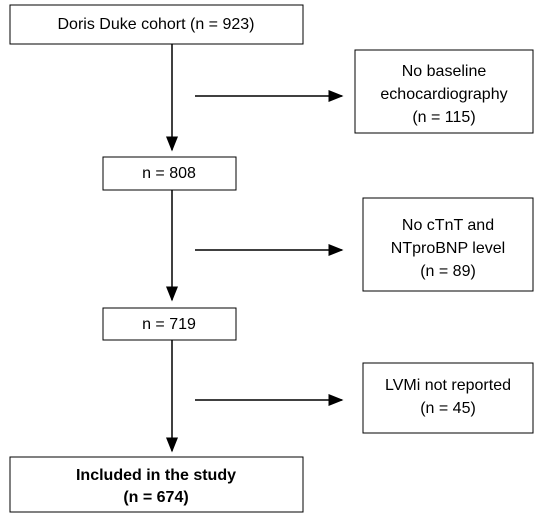  Describe the element at coordinates (444, 71) in the screenshot. I see `box-text: No baseline` at that location.